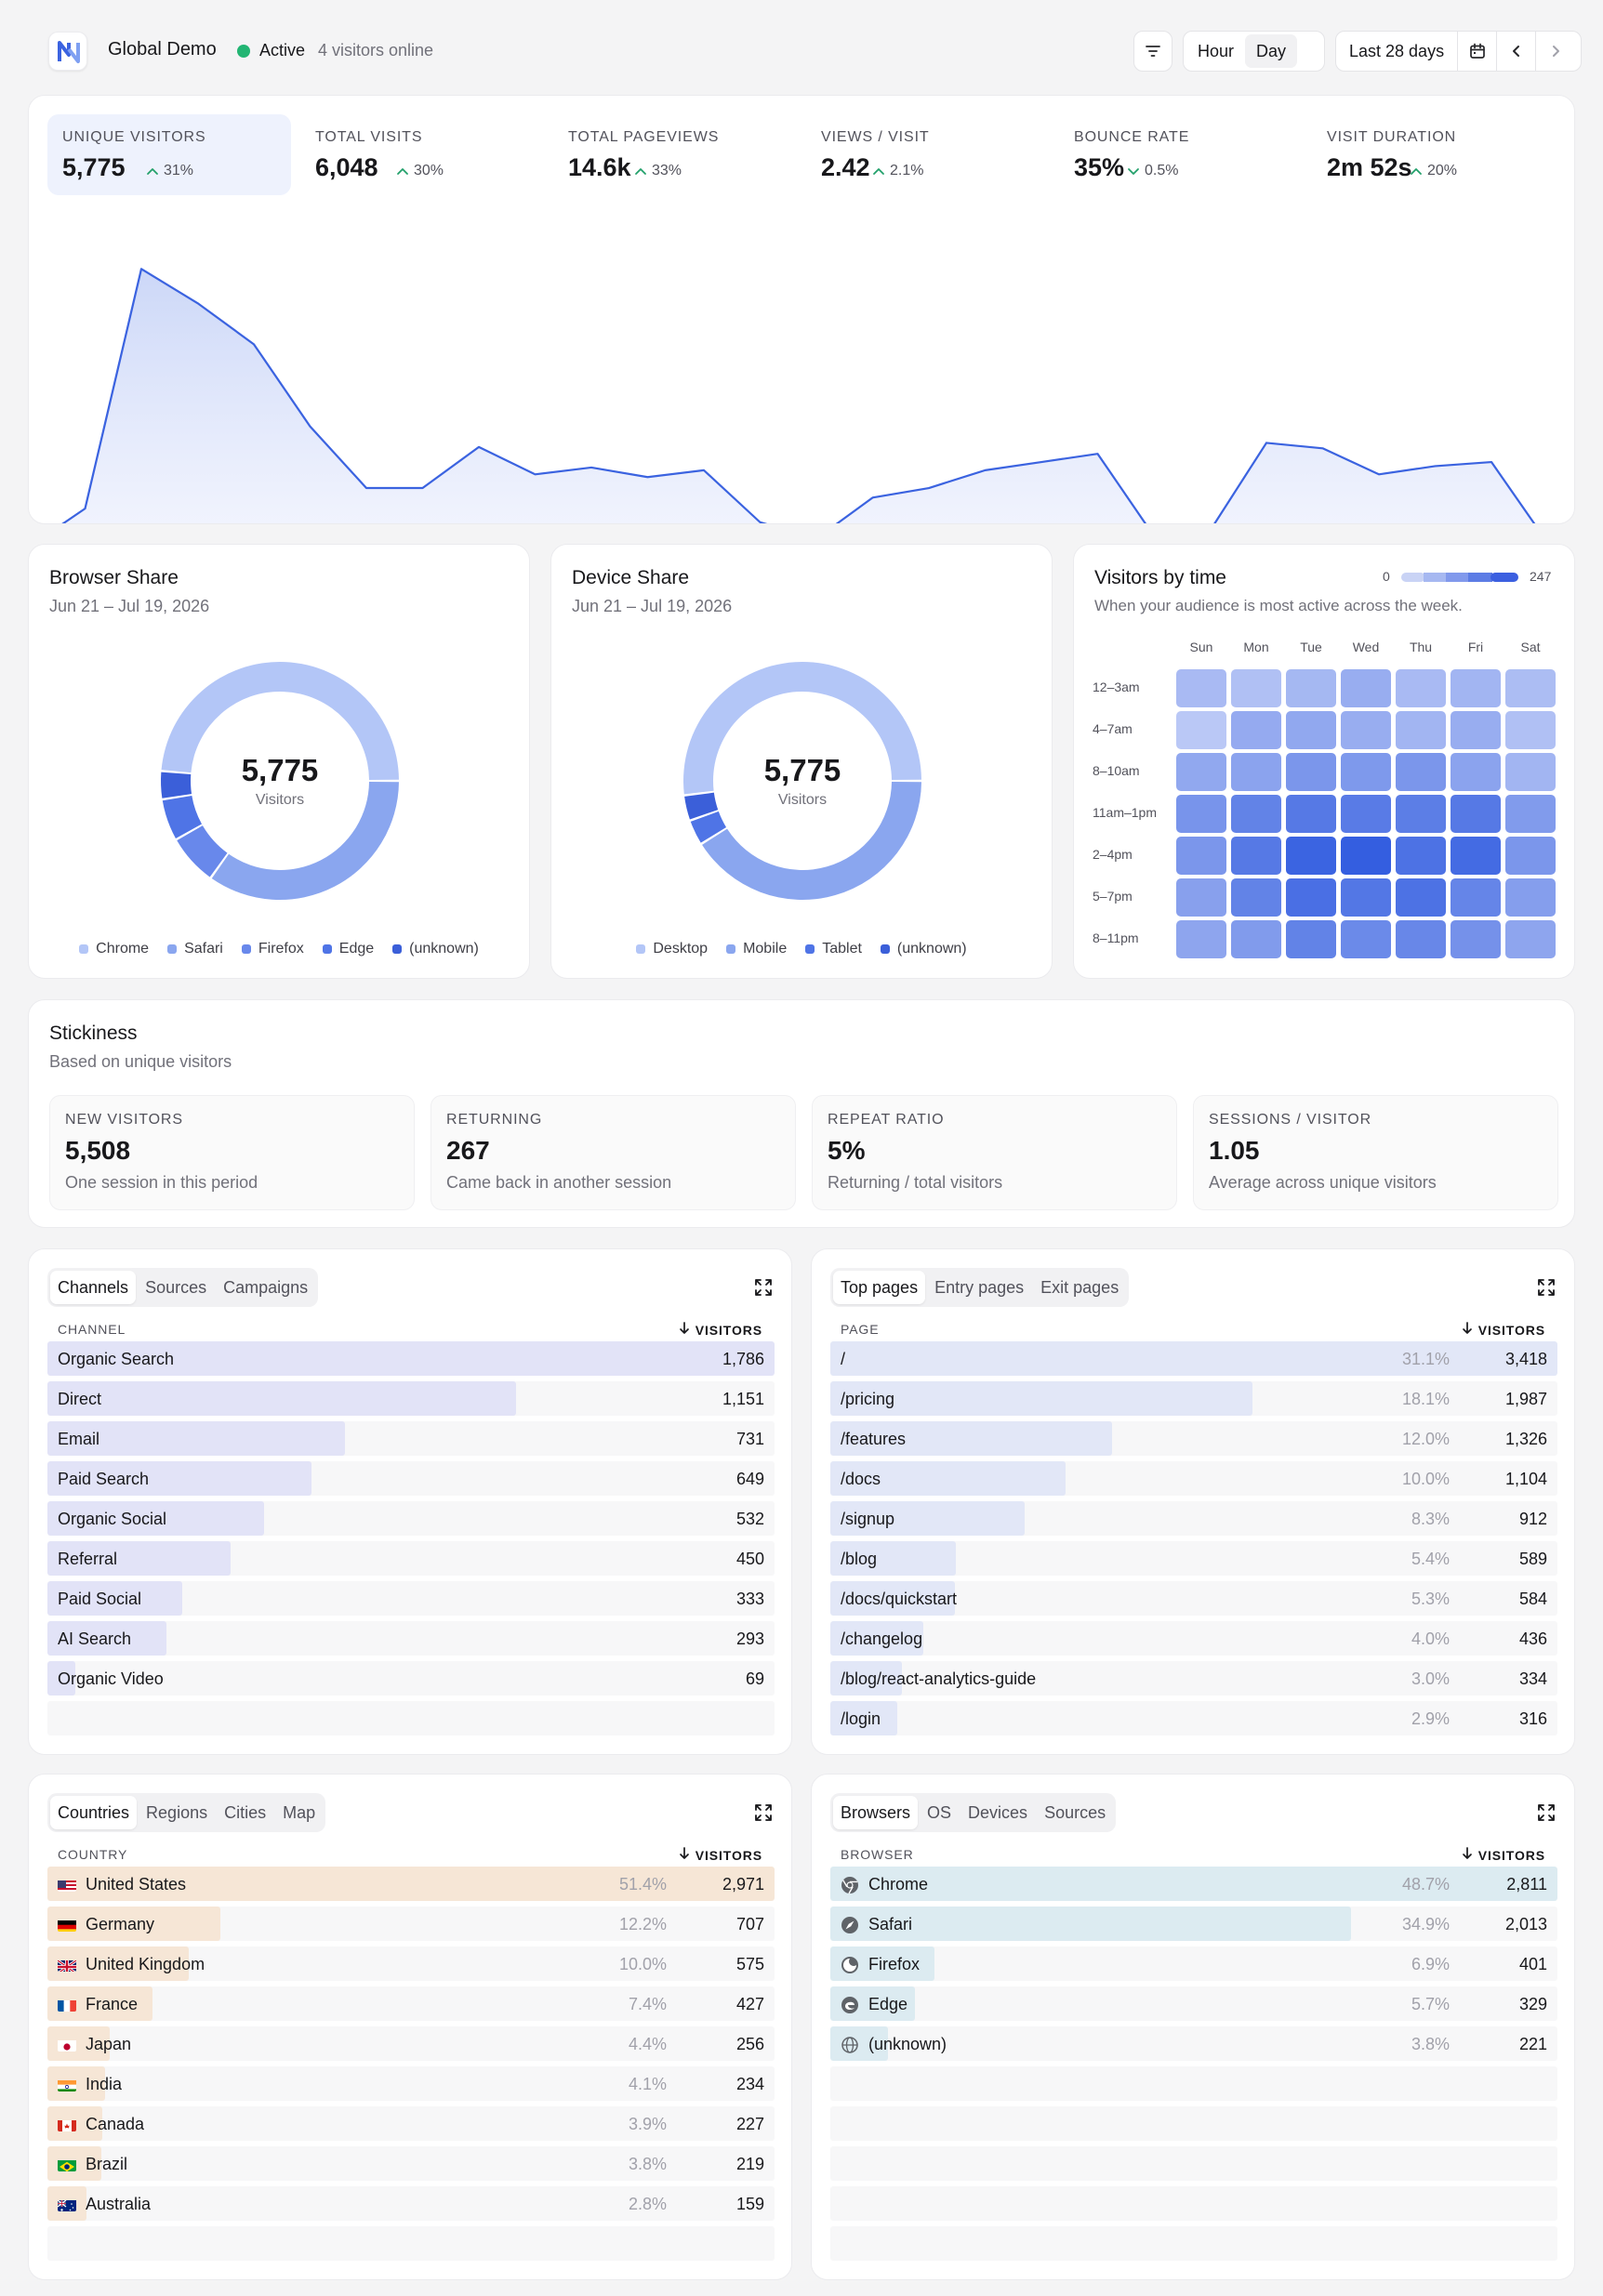  I want to click on legend-item: Desktop, so click(672, 949).